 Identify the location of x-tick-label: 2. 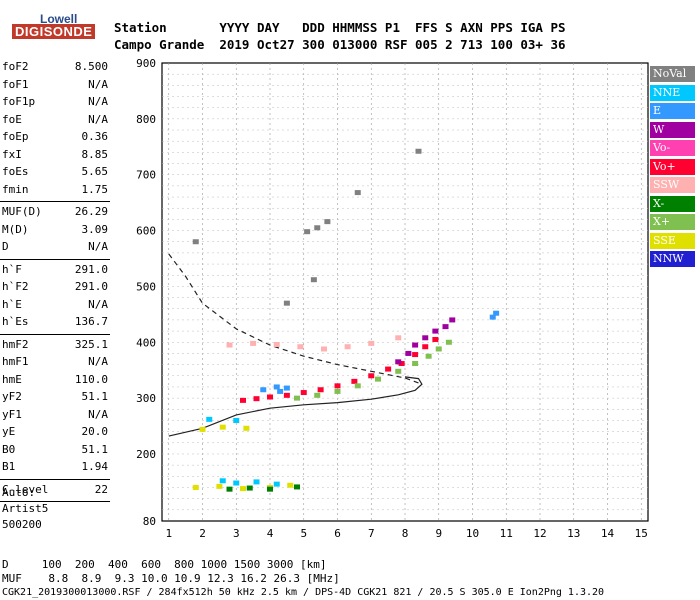
(202, 533).